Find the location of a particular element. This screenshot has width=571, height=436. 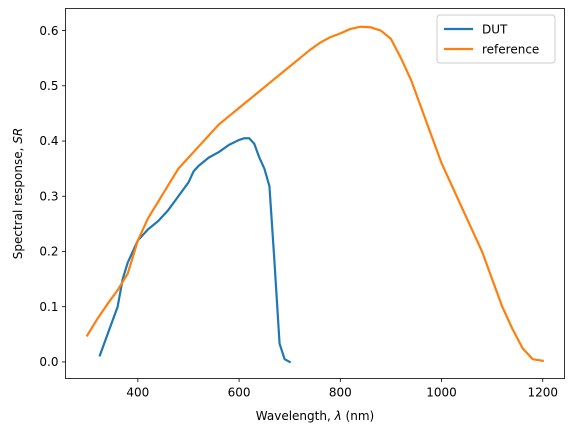

x-tick-label: 1000 is located at coordinates (441, 393).